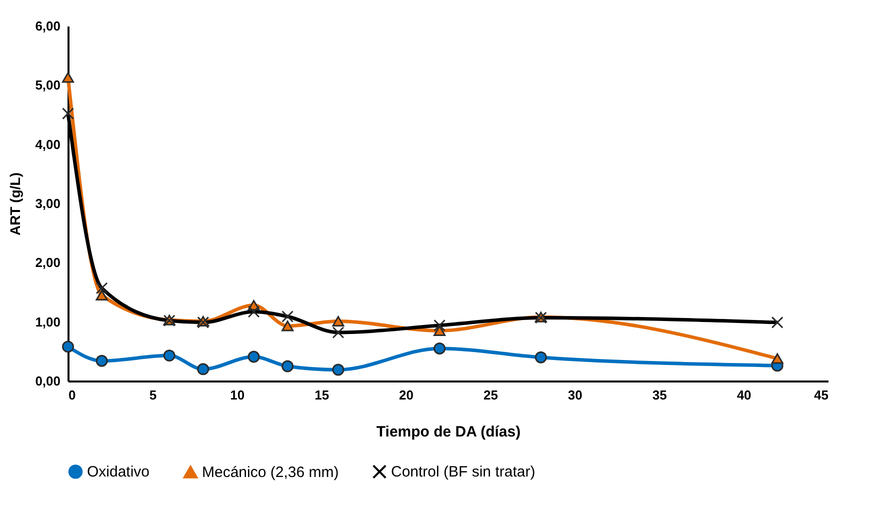 This screenshot has width=882, height=512. What do you see at coordinates (118, 472) in the screenshot?
I see `legend-label: Oxidativo` at bounding box center [118, 472].